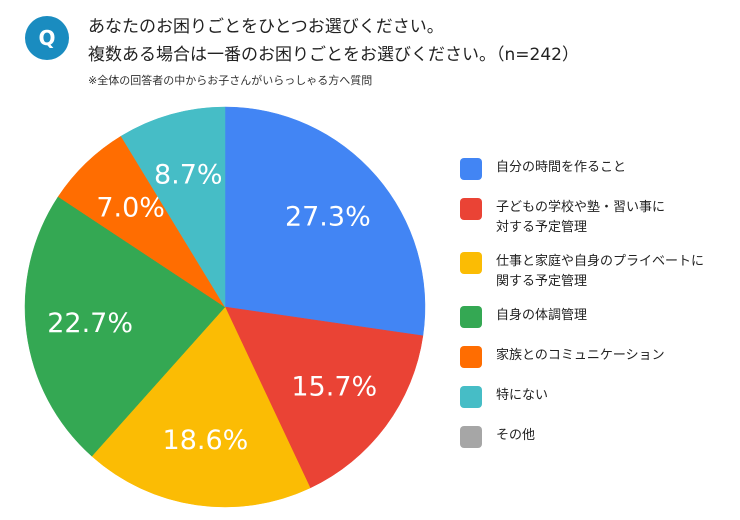  I want to click on legend-item: 仕事と家庭や自身のプライベートに 関する予定管理, so click(582, 272).